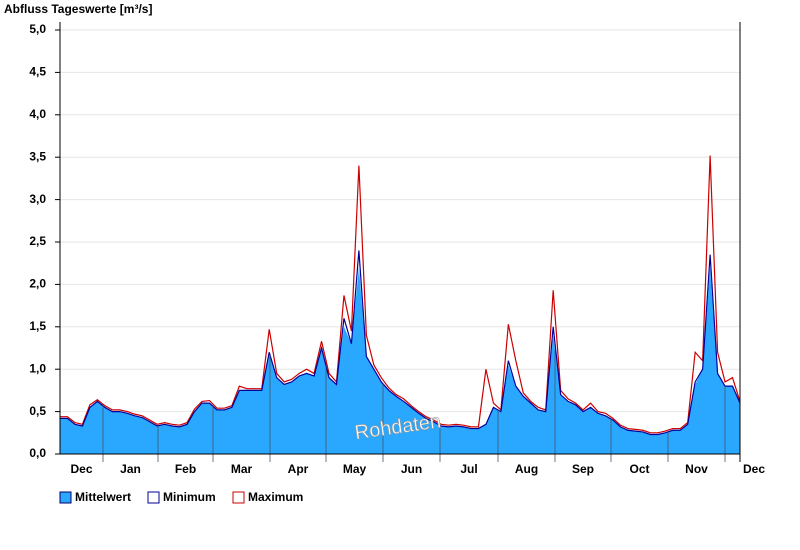 The width and height of the screenshot is (800, 550). Describe the element at coordinates (37, 199) in the screenshot. I see `y-tick-label: 3,0` at that location.